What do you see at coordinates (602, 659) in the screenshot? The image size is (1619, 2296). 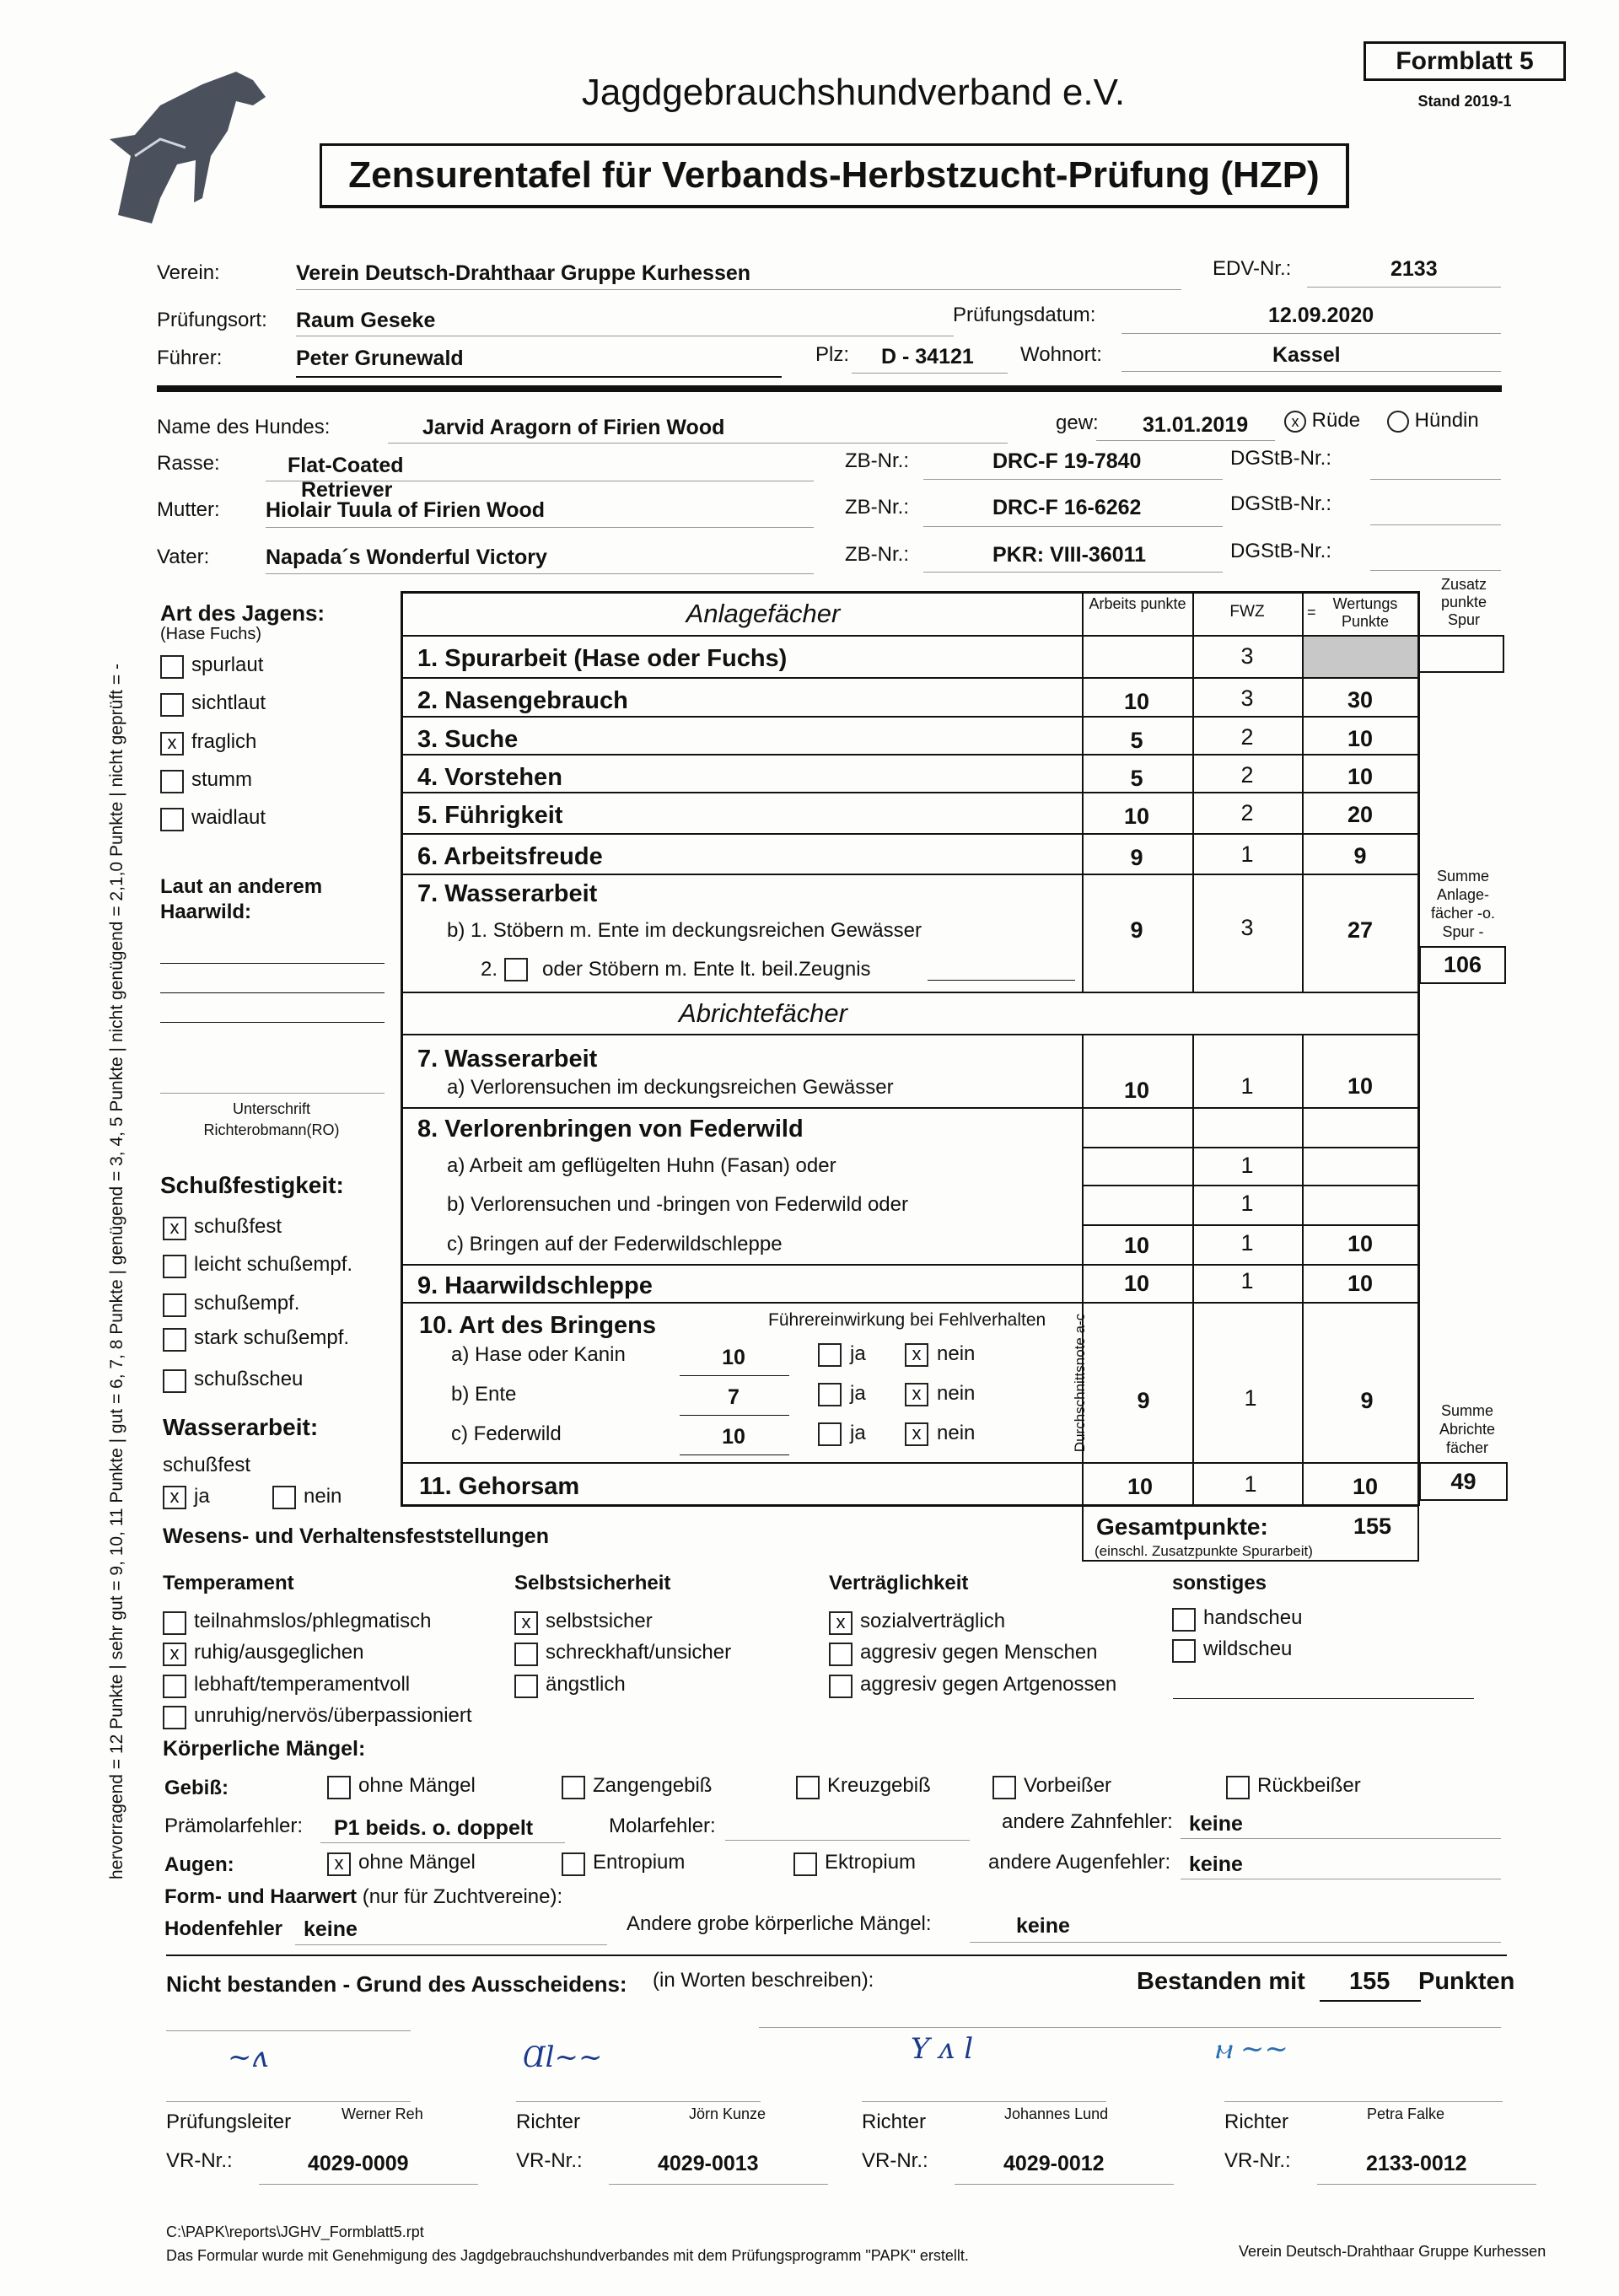 I see `anlage-row-label: 1. Spurarbeit (Hase oder Fuchs)` at bounding box center [602, 659].